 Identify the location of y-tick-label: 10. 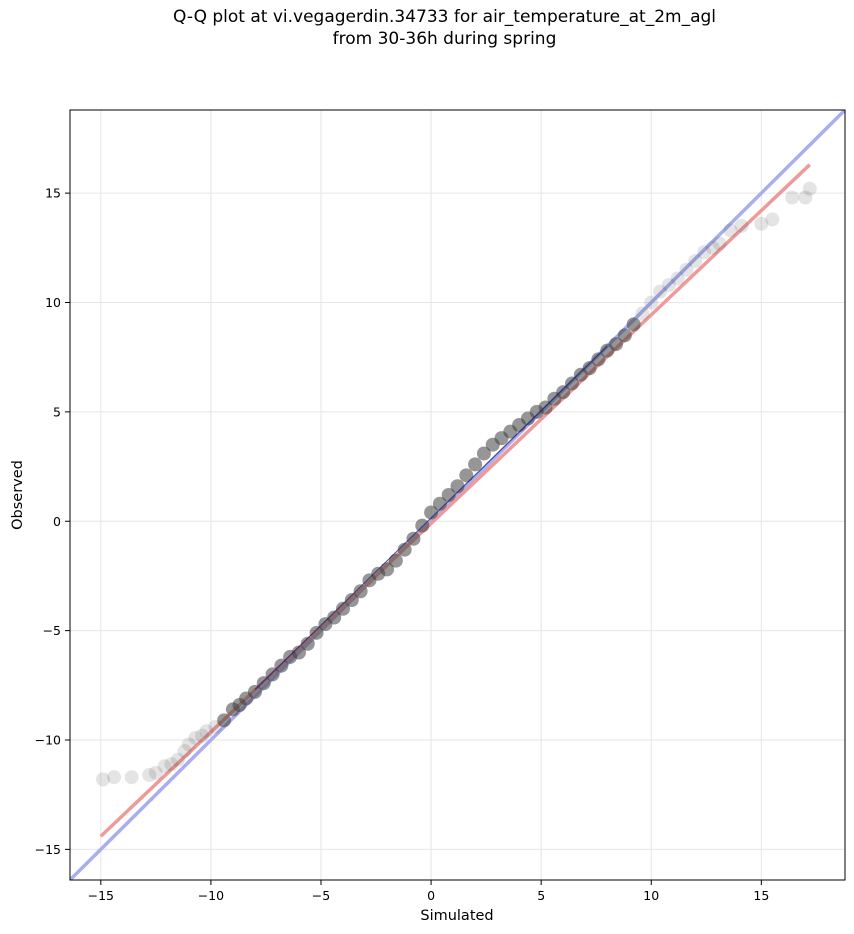
(53, 302).